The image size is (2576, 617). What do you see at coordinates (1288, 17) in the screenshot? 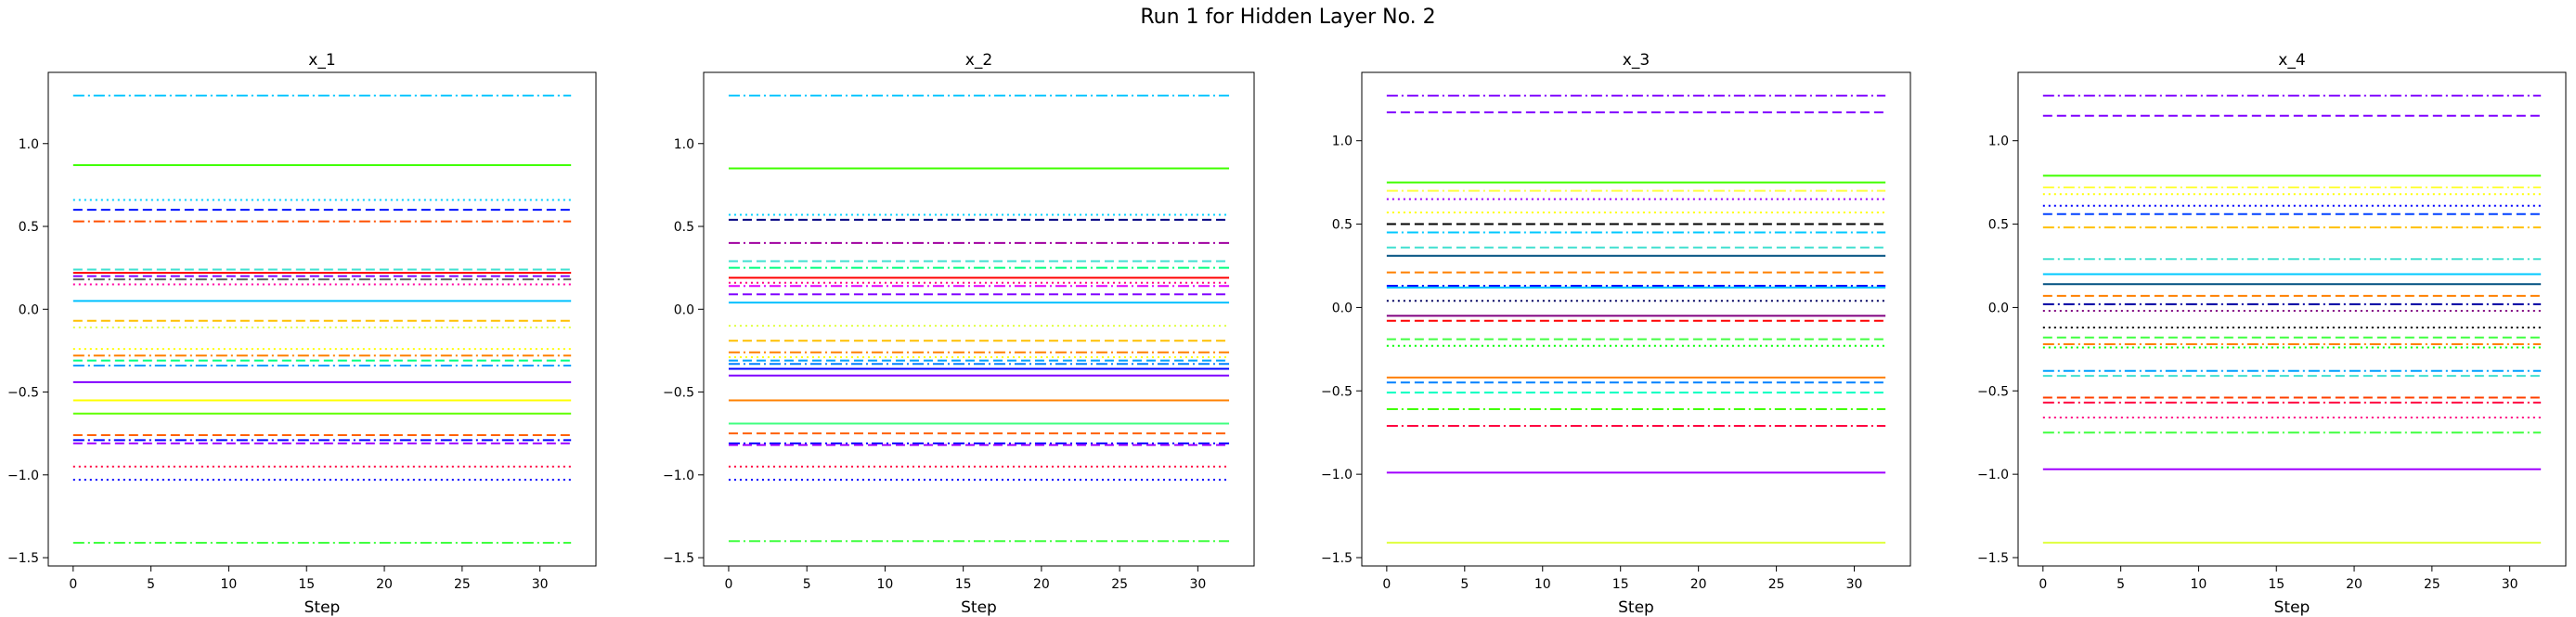
I see `figure-title: Run 1 for Hidden Layer No. 2` at bounding box center [1288, 17].